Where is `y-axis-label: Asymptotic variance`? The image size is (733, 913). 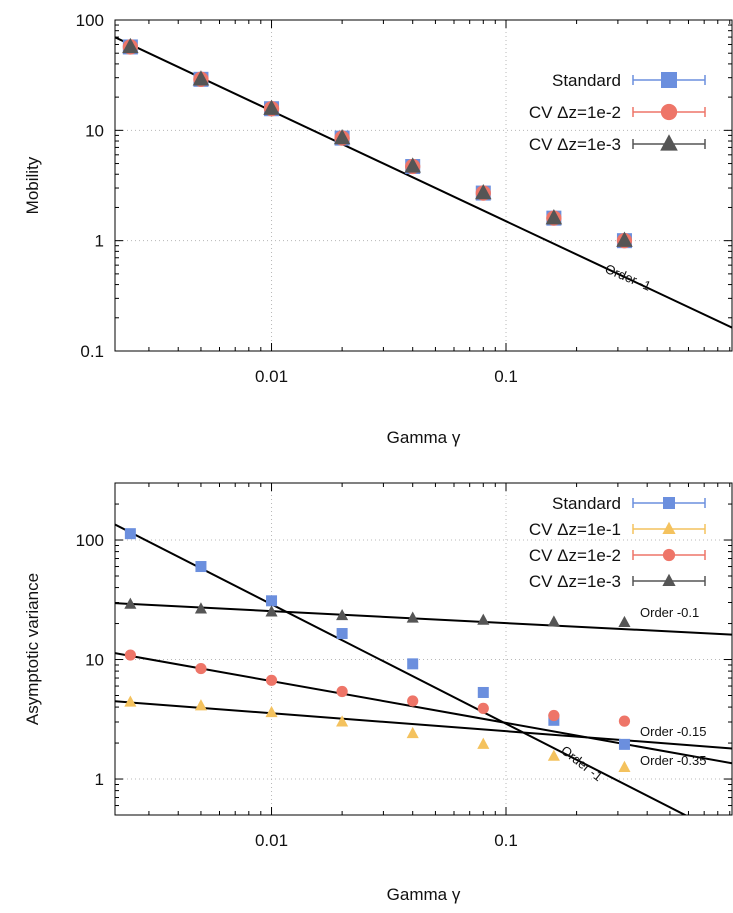 y-axis-label: Asymptotic variance is located at coordinates (32, 649).